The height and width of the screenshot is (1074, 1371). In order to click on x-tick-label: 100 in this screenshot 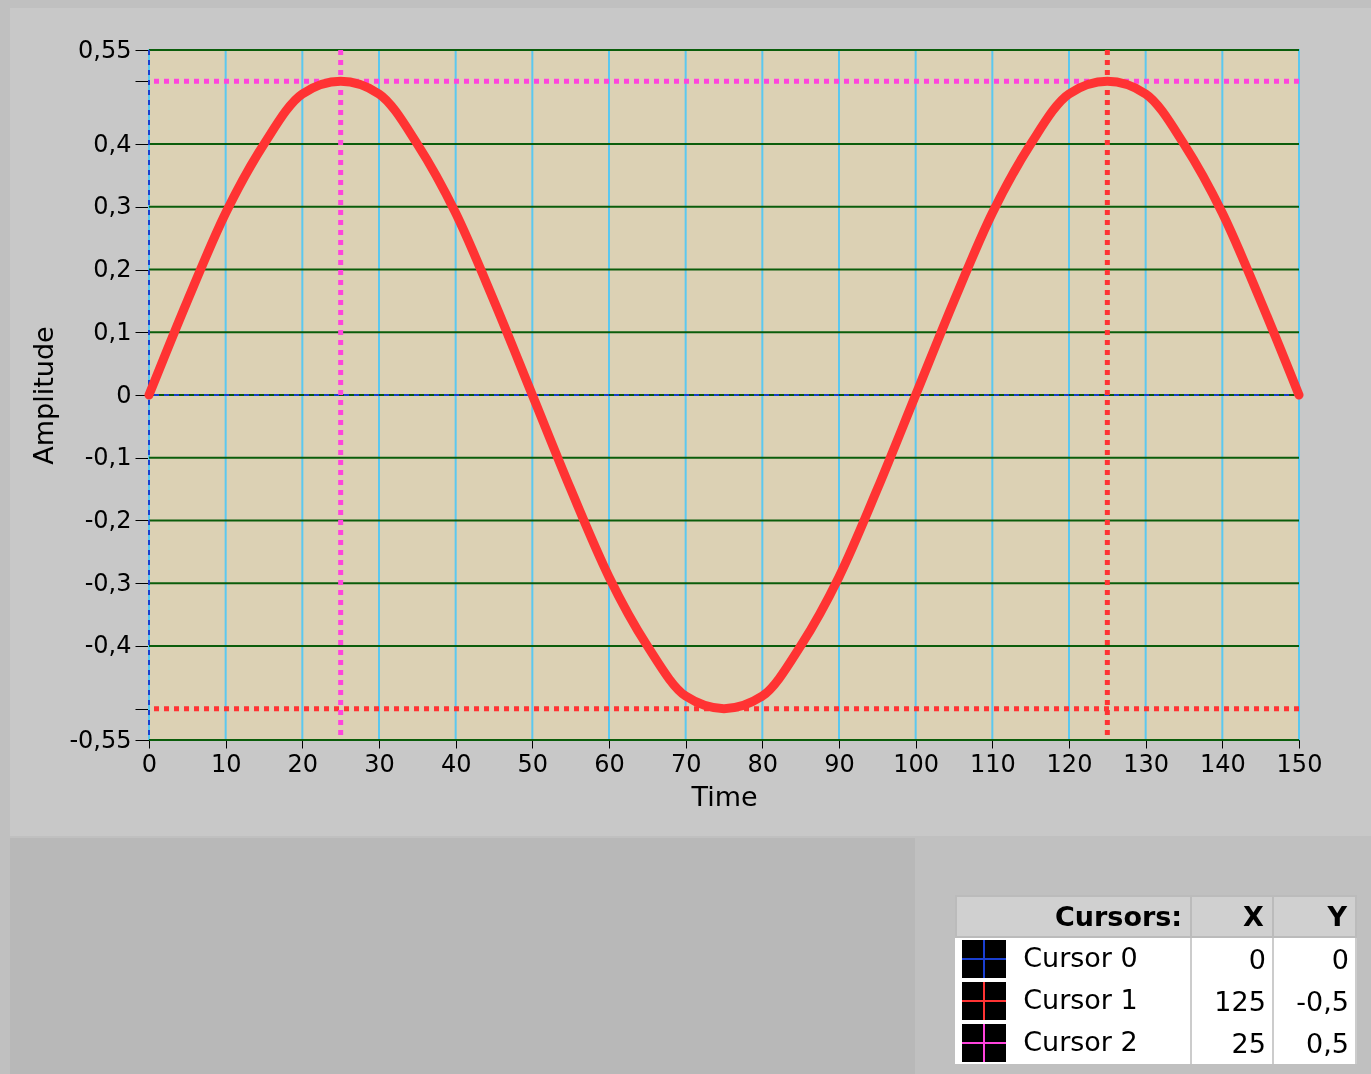, I will do `click(916, 763)`.